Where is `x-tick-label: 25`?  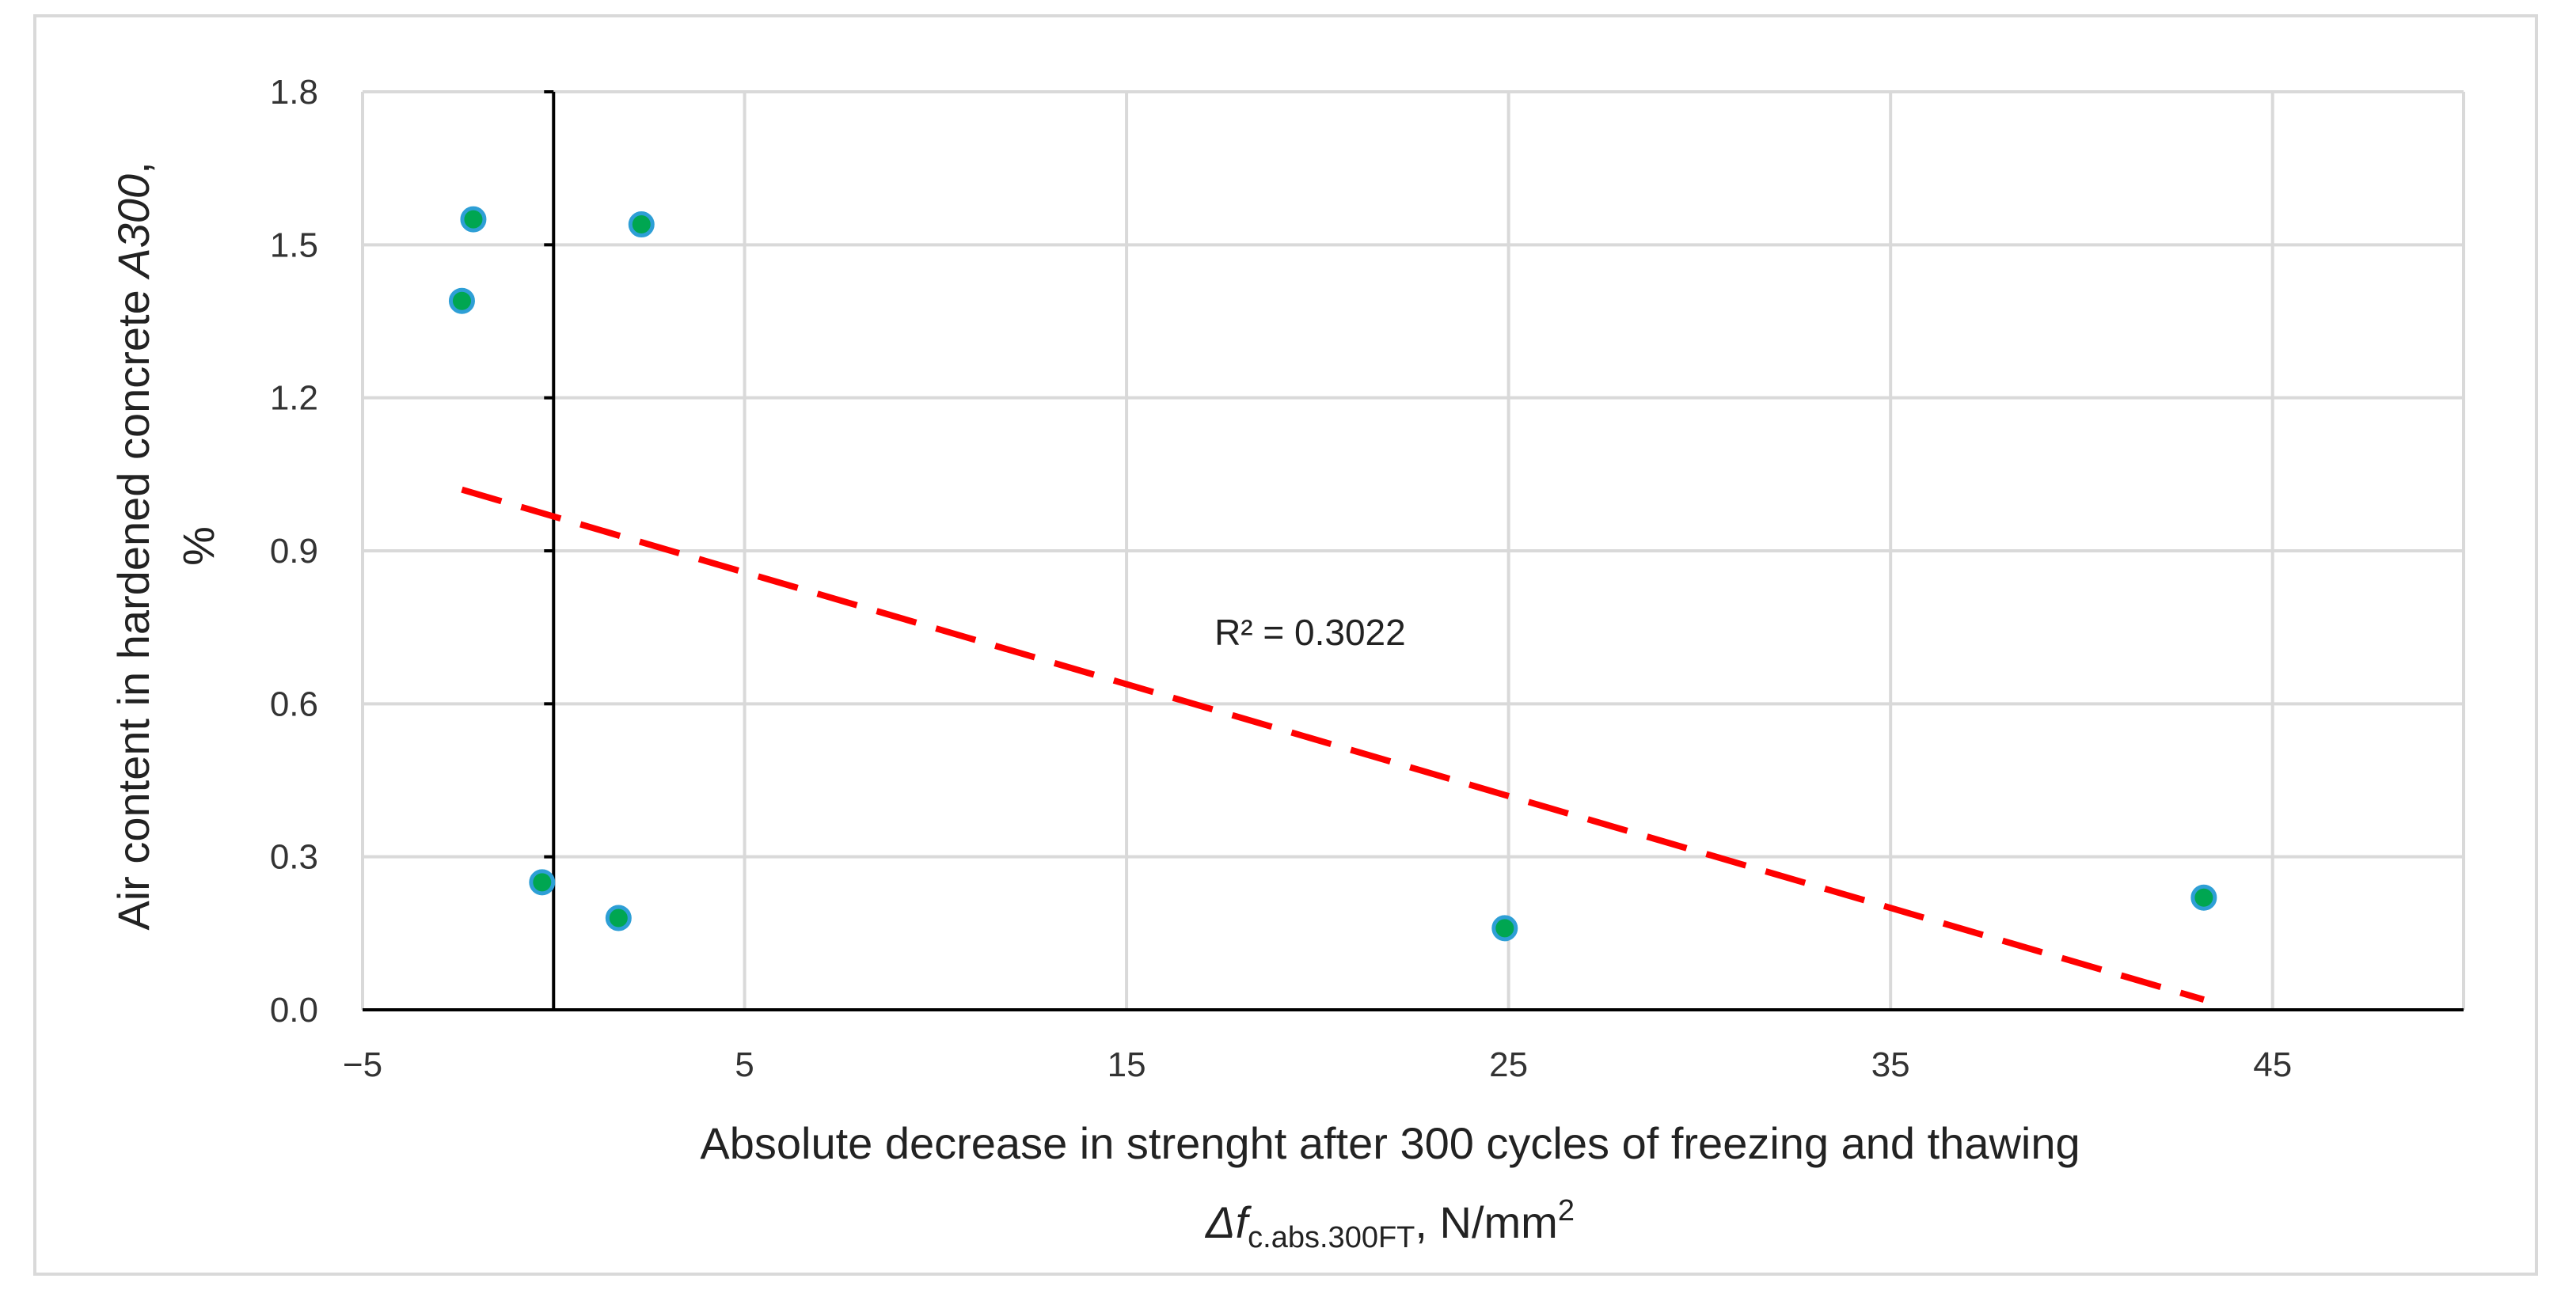
x-tick-label: 25 is located at coordinates (1508, 1064).